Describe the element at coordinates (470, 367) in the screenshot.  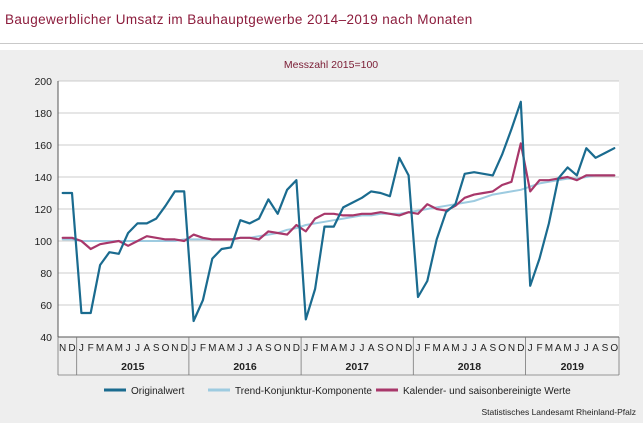
I see `year-label: 2018` at that location.